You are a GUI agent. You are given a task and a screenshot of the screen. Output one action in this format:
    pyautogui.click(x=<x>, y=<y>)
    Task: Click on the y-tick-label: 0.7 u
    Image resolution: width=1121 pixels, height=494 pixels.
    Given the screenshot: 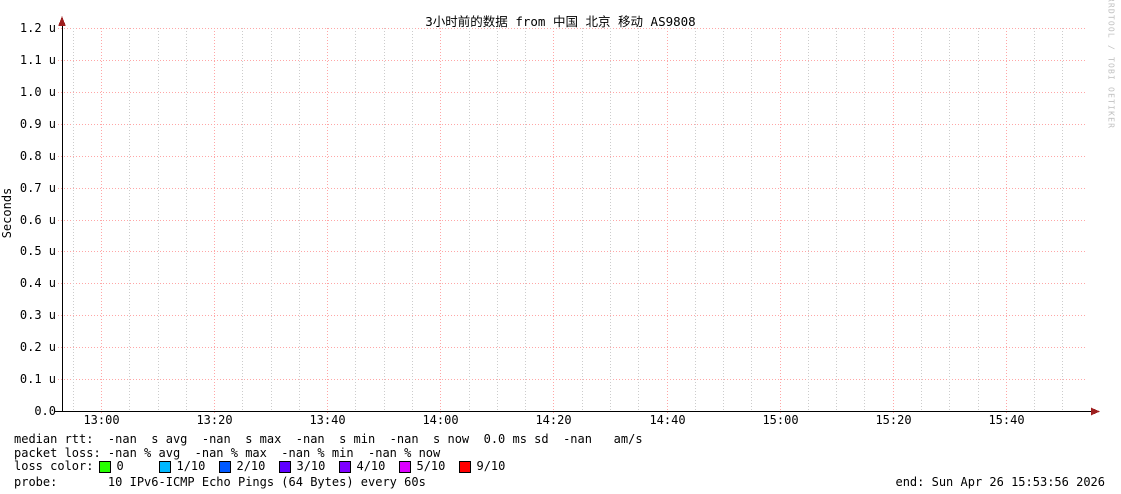 What is the action you would take?
    pyautogui.click(x=37, y=188)
    